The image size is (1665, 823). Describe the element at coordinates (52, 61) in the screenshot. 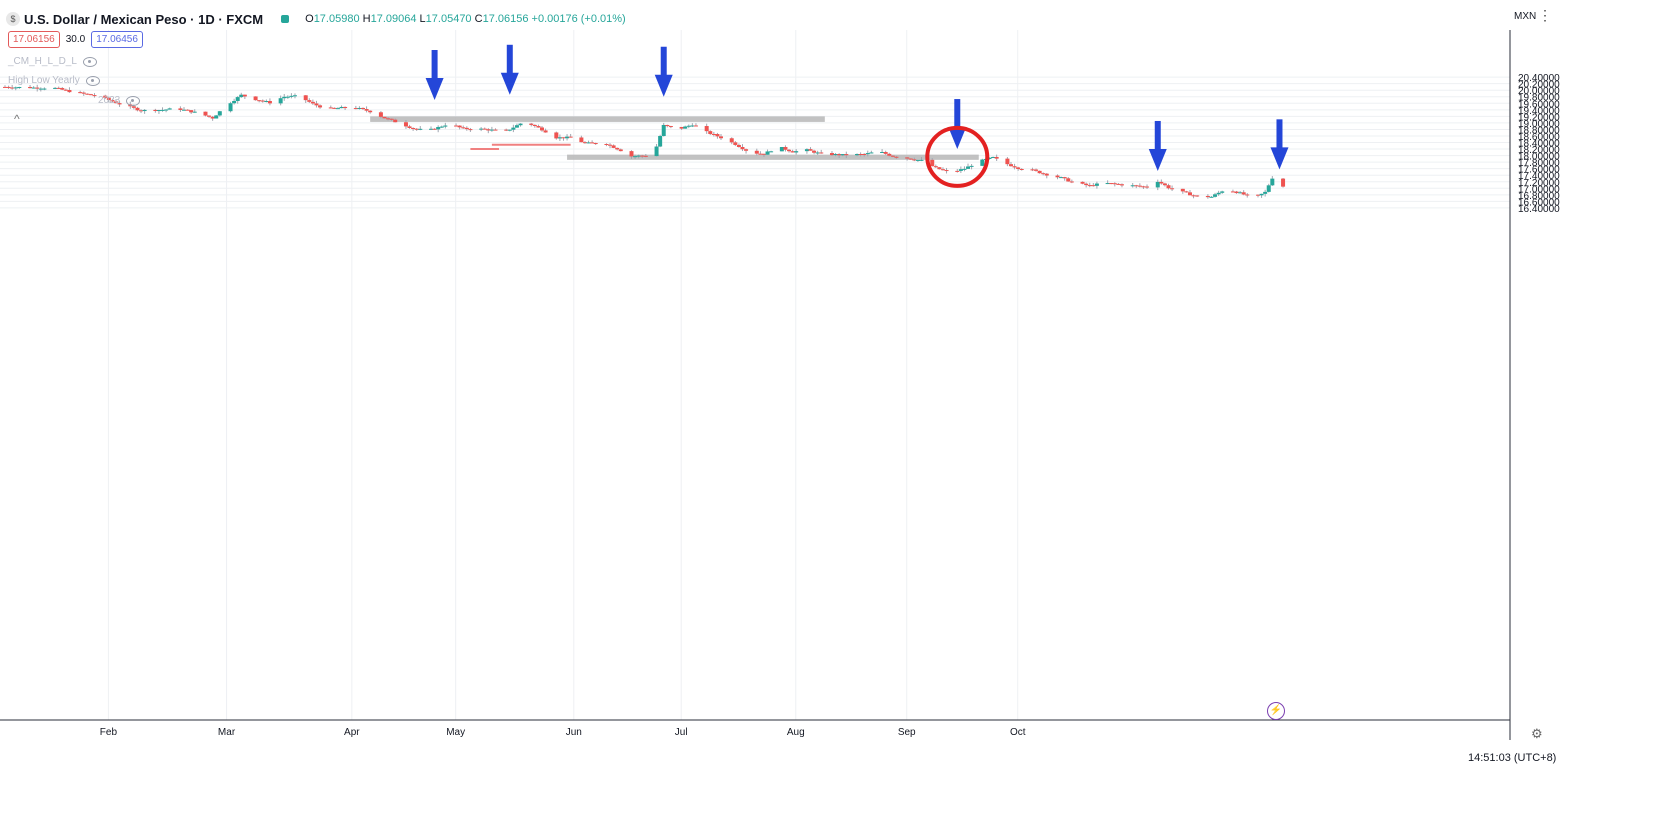

I see `indicator-1: _CM_H_L_D_L` at that location.